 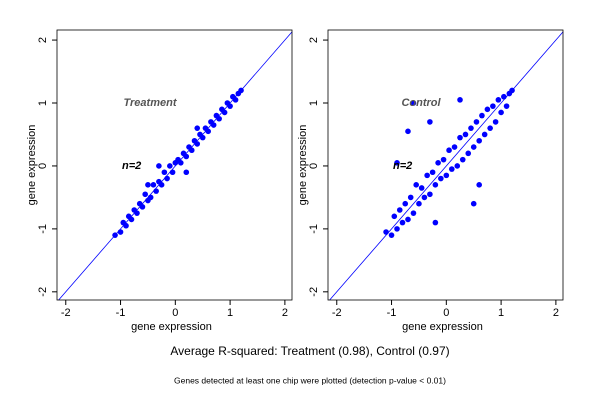 I want to click on y-tick-label: 1, so click(x=314, y=103).